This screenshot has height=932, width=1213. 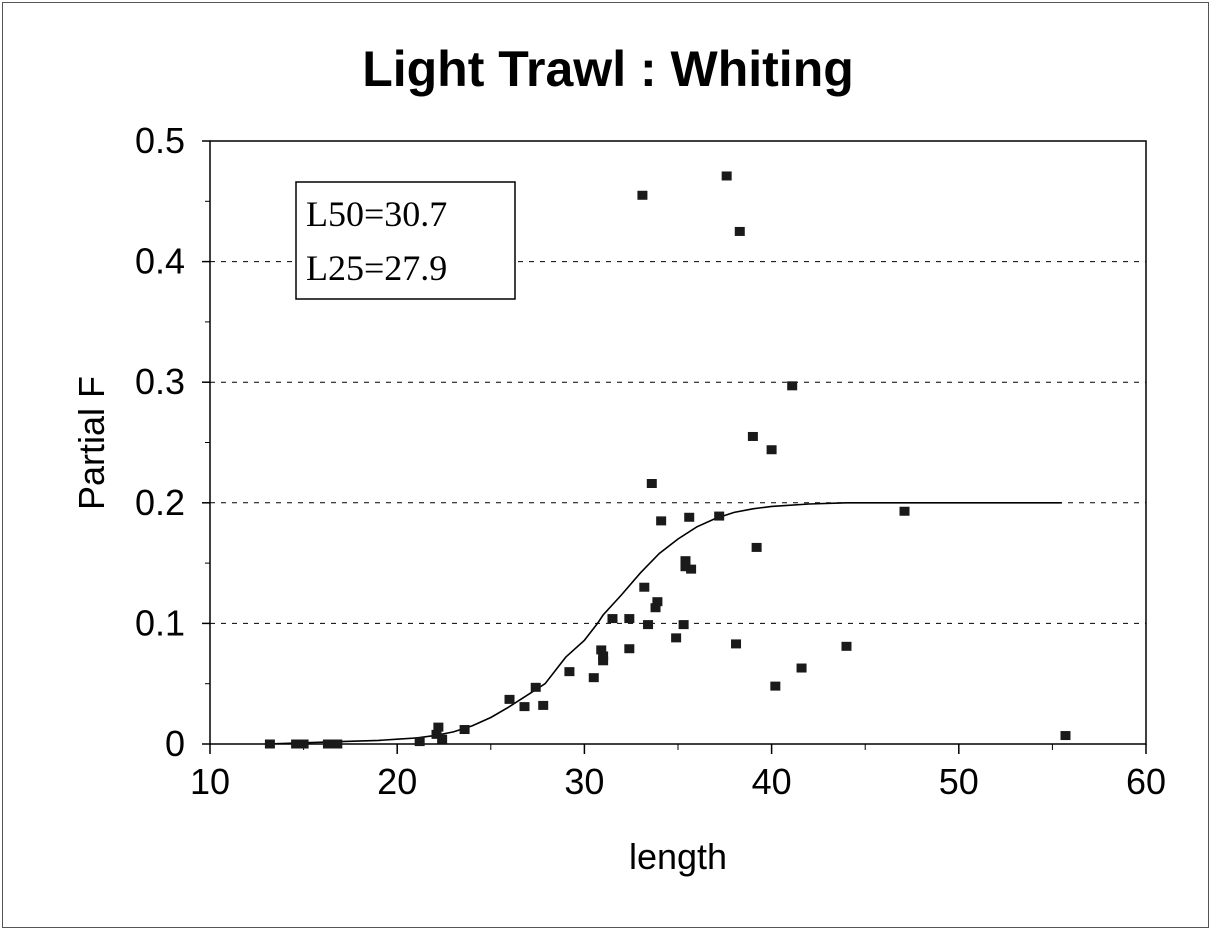 I want to click on x-tick-label: 50, so click(x=959, y=781).